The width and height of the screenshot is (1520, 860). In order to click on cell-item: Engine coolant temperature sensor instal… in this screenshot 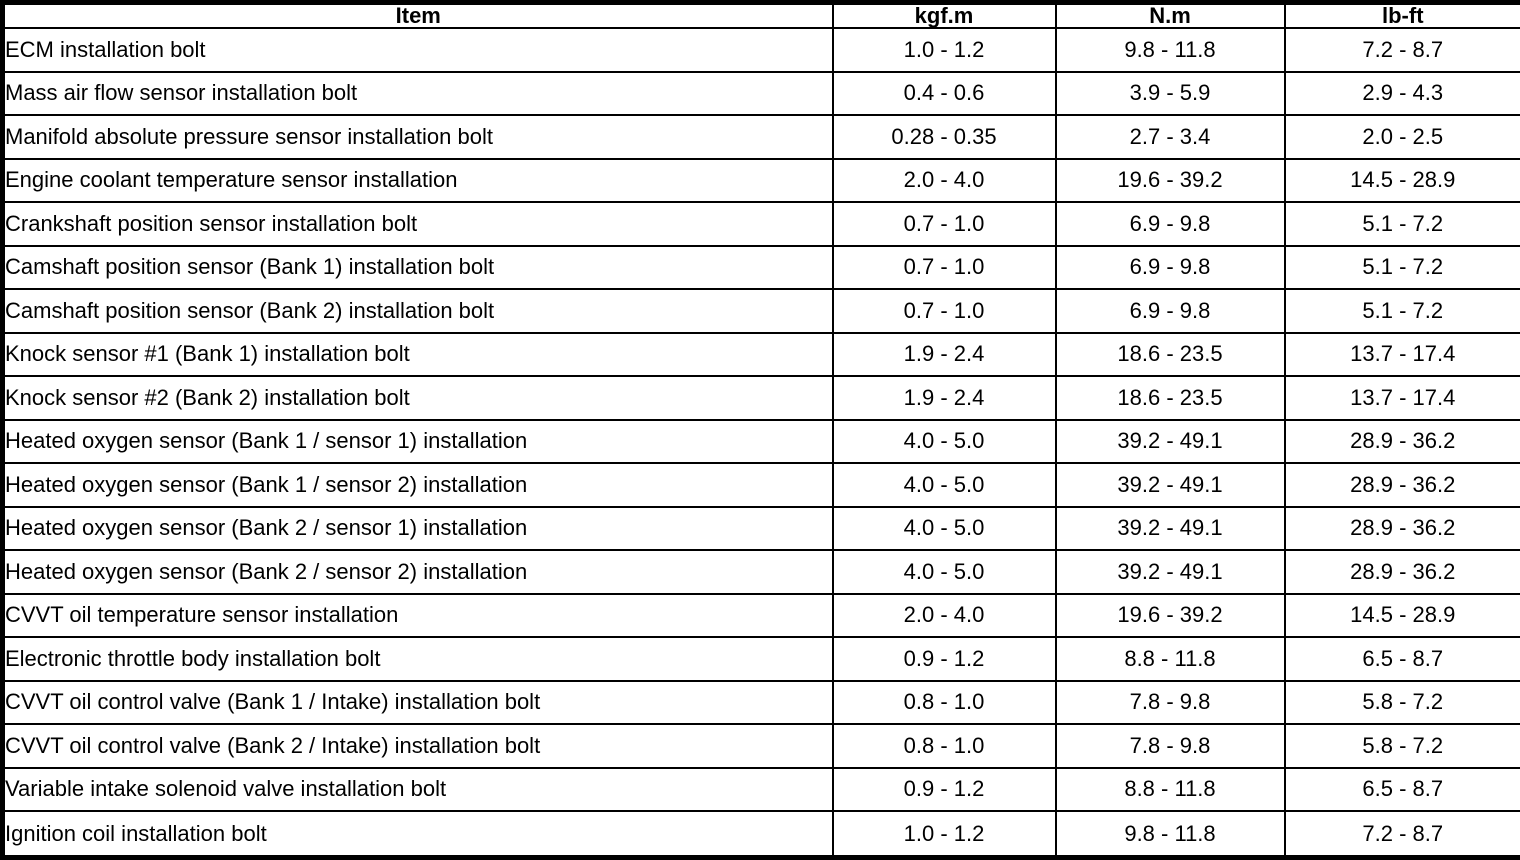, I will do `click(417, 180)`.